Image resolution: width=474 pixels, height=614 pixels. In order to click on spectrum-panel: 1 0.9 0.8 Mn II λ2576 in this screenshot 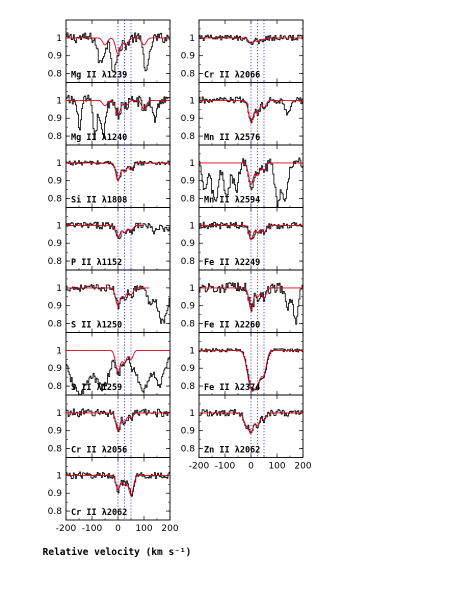, I will do `click(242, 114)`.